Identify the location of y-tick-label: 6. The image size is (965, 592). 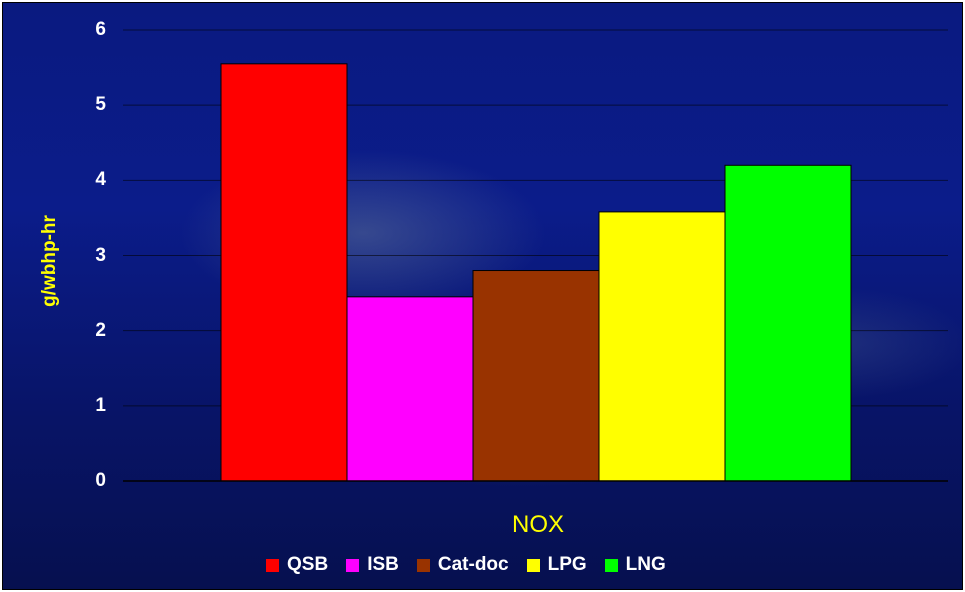
(100, 29).